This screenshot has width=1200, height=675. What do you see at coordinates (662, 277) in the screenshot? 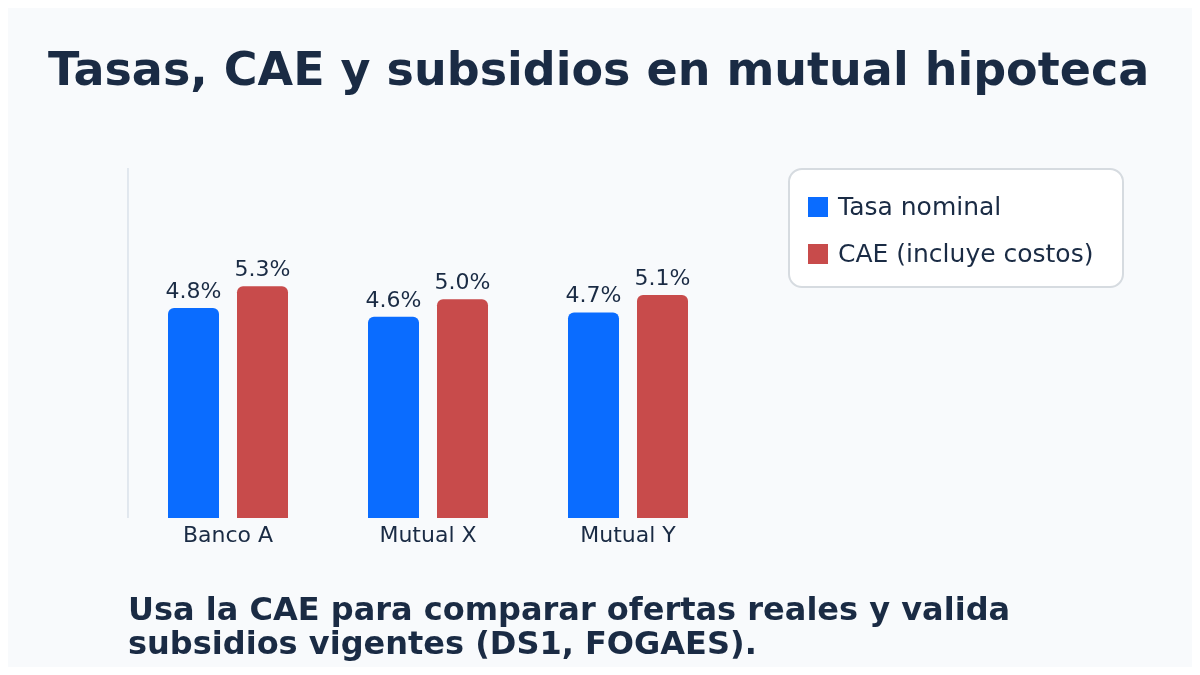
I see `data-label: 5.1%` at bounding box center [662, 277].